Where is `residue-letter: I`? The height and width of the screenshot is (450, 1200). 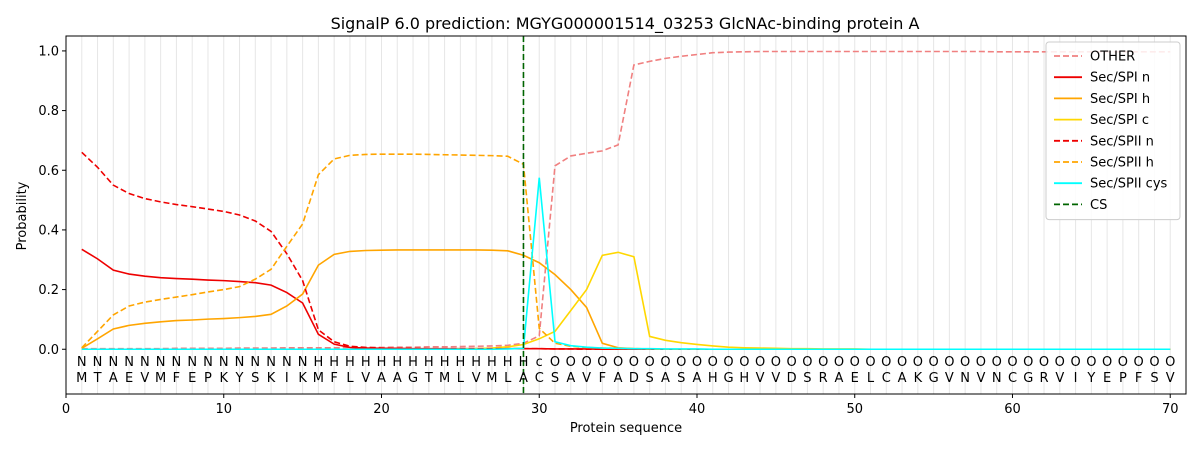 residue-letter: I is located at coordinates (1076, 378).